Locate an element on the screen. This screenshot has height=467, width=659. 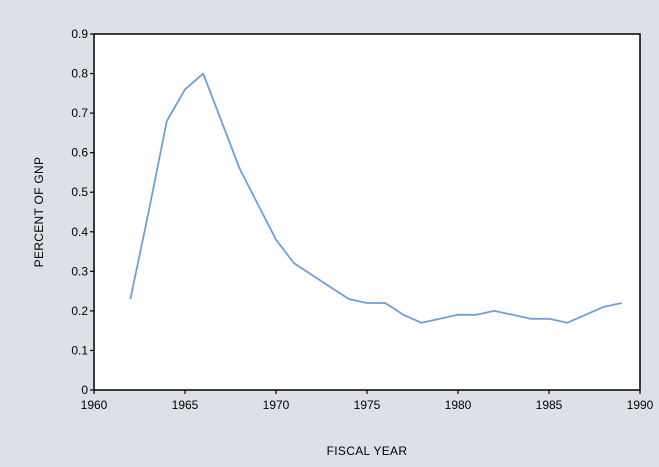
y-tick-label: 0.6 is located at coordinates (79, 153).